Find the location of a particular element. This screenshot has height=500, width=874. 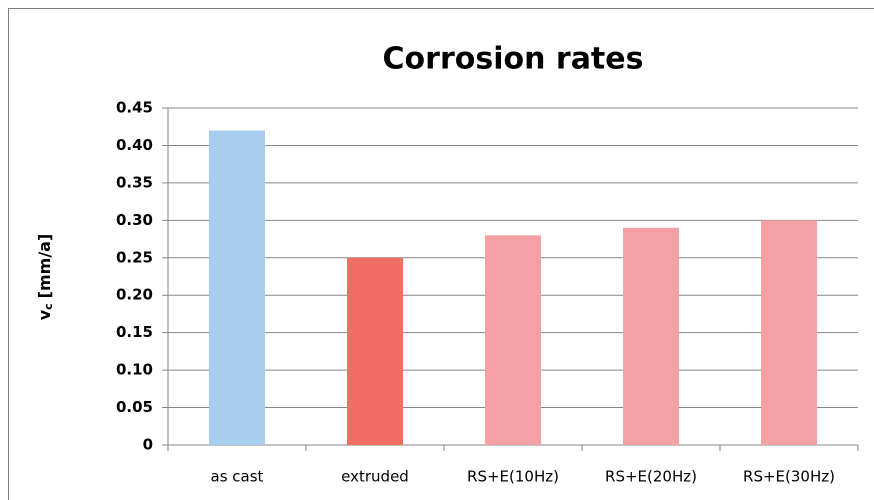

y-tick-label: 0.05 is located at coordinates (134, 407).